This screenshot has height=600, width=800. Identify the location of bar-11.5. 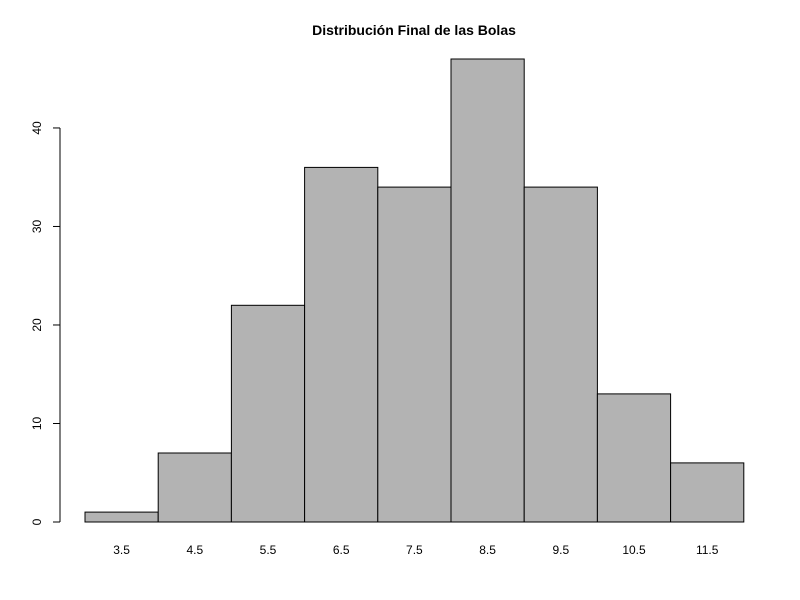
(707, 492).